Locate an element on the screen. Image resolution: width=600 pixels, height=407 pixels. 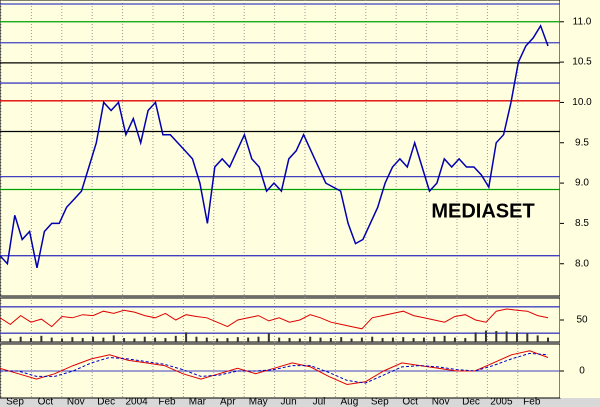
x-tick-label: Mar is located at coordinates (198, 402).